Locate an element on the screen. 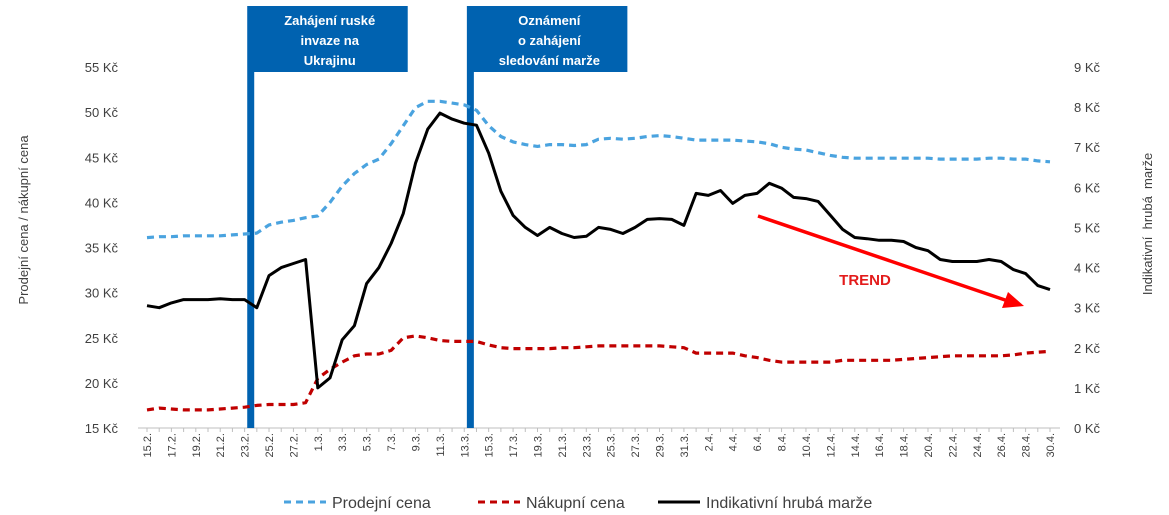 This screenshot has height=515, width=1169. x-tick-label: 8.4. is located at coordinates (783, 442).